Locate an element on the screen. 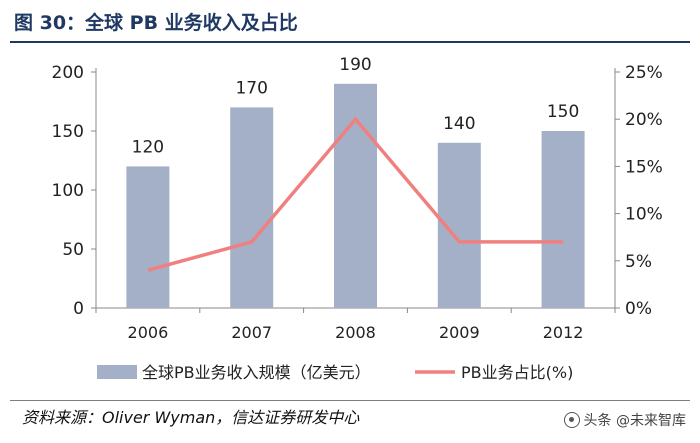 The width and height of the screenshot is (700, 443). x-tick-label: 2012 is located at coordinates (563, 332).